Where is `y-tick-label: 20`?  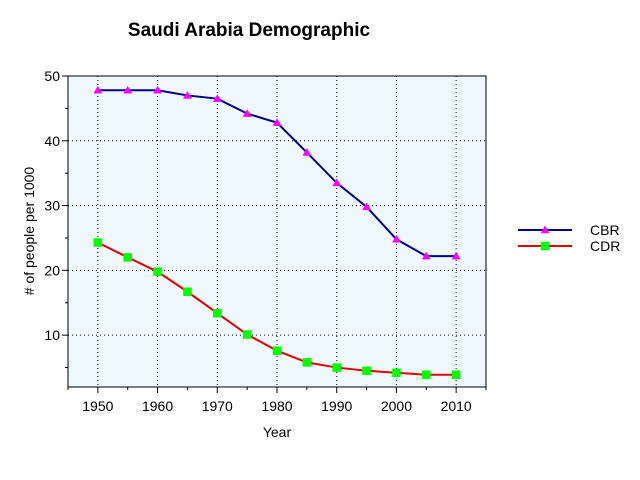 y-tick-label: 20 is located at coordinates (52, 270).